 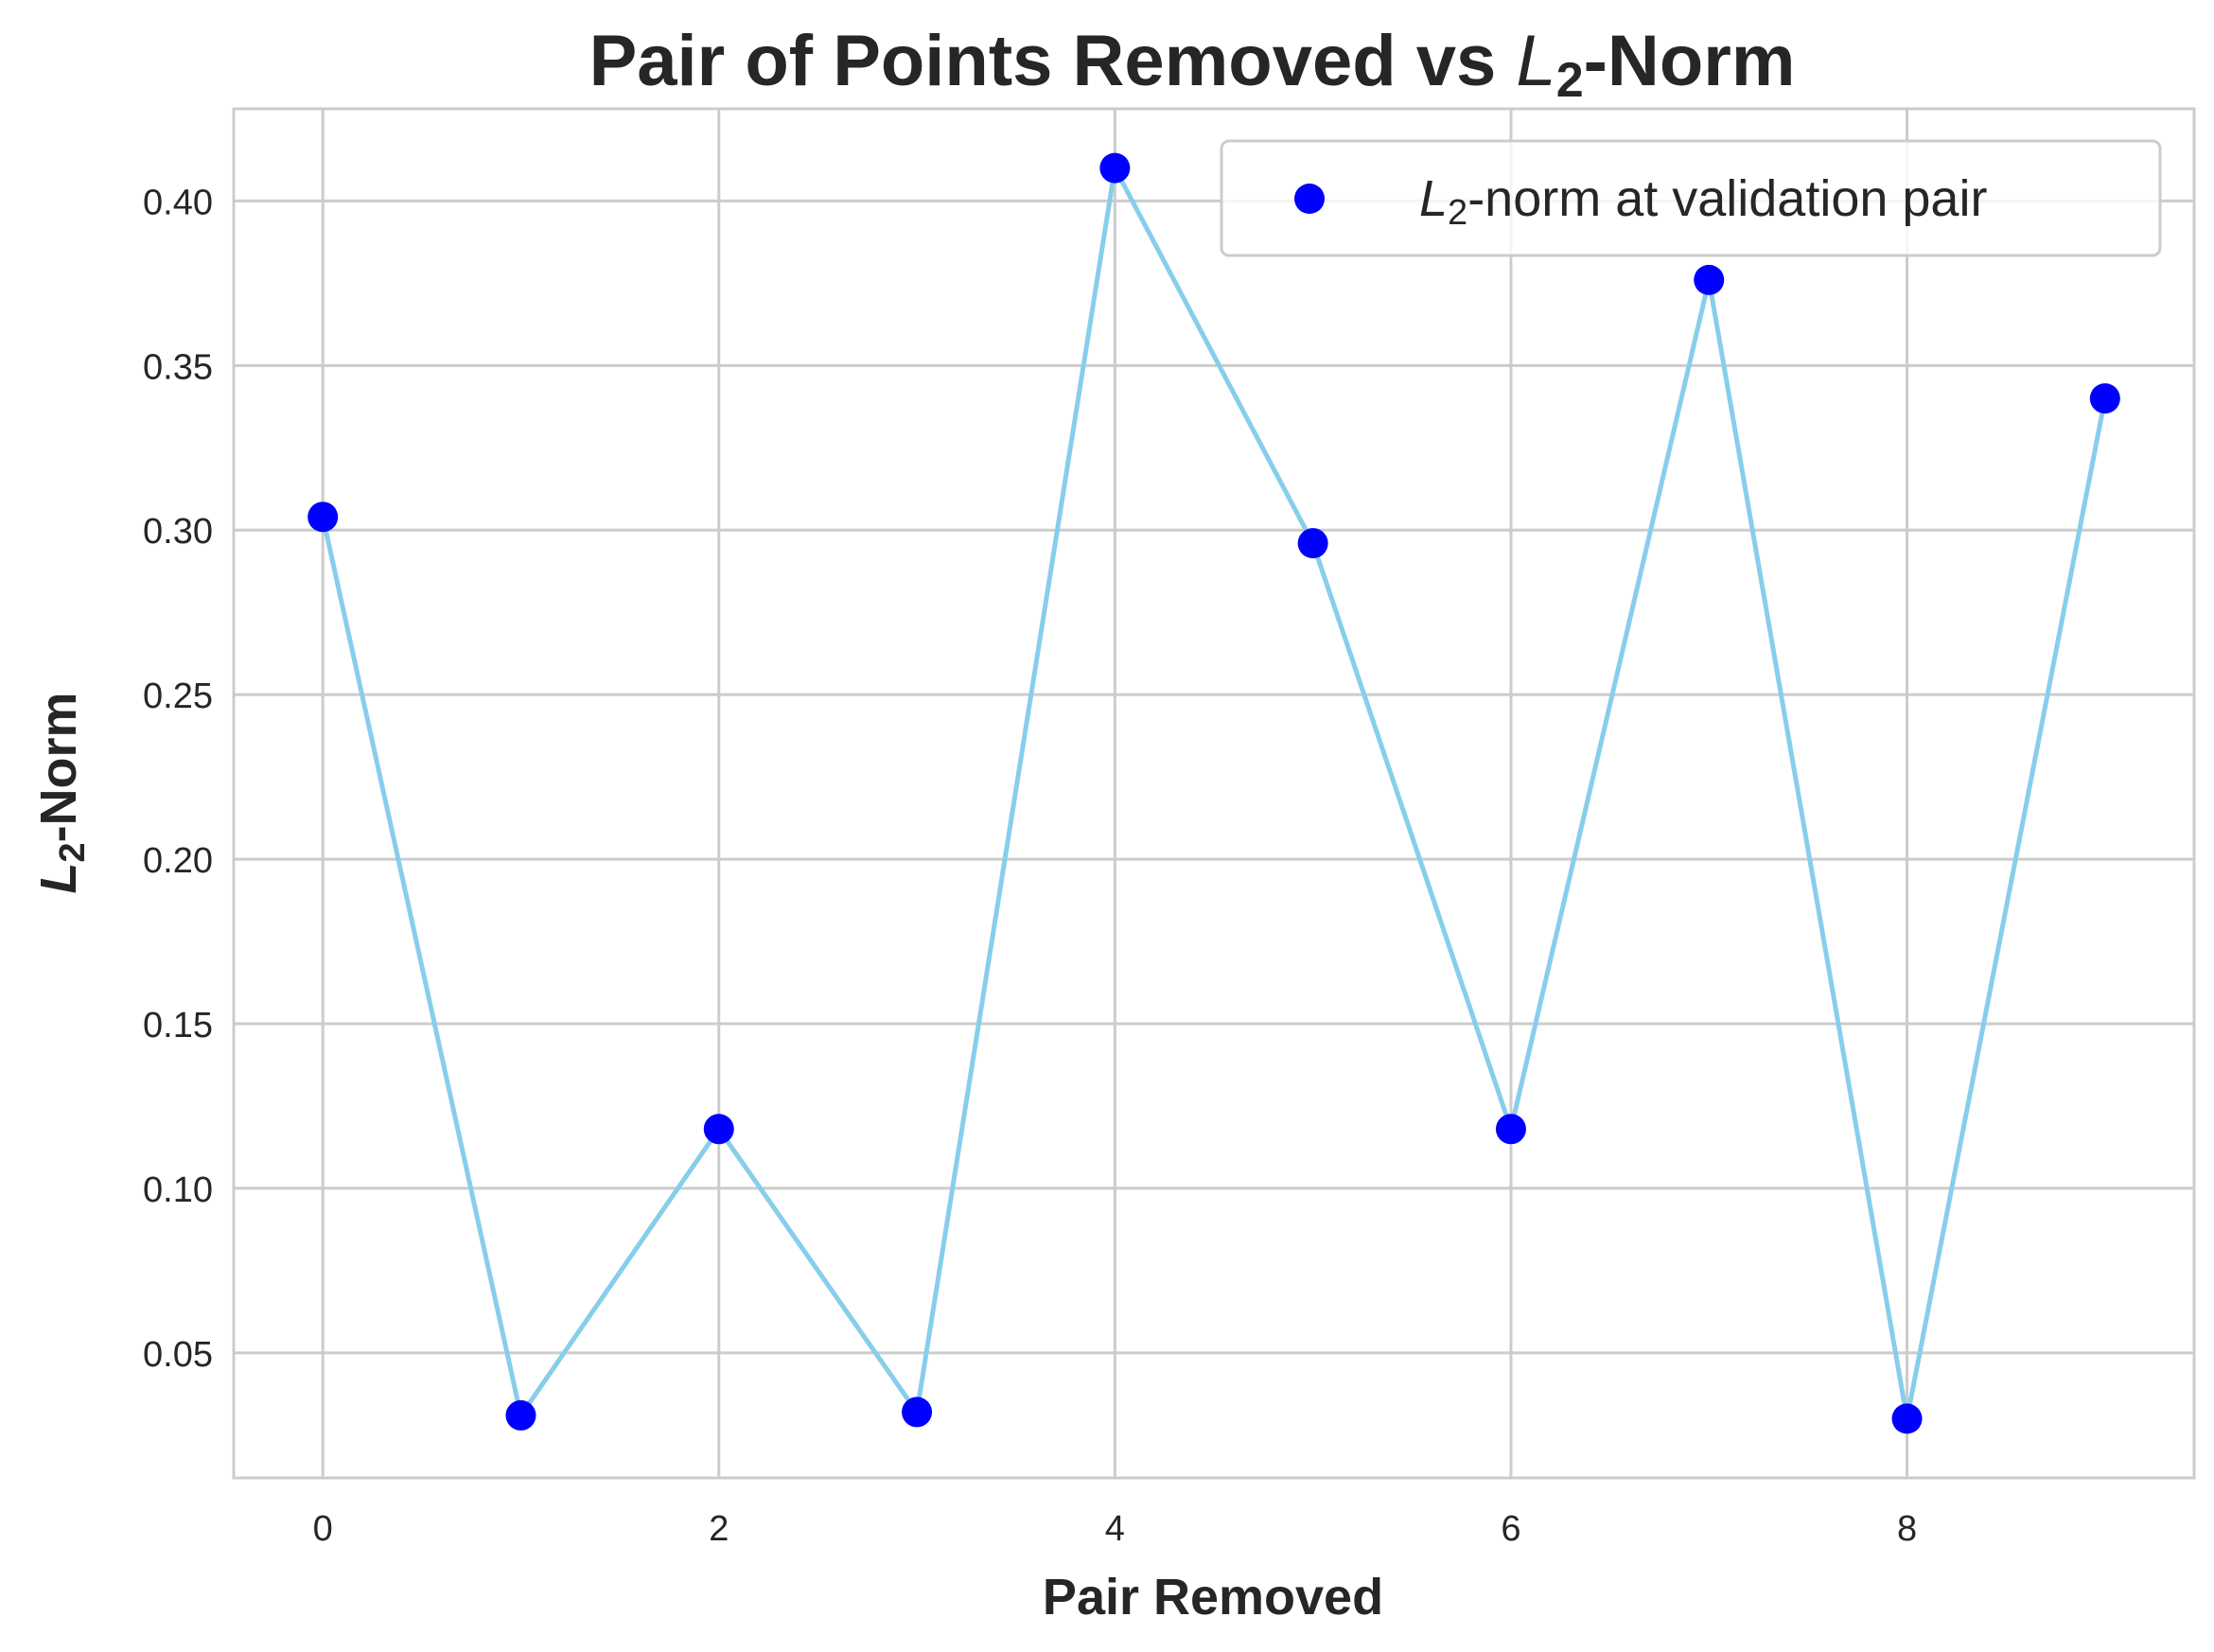 What do you see at coordinates (1433, 198) in the screenshot?
I see `legend-label-math-var: L` at bounding box center [1433, 198].